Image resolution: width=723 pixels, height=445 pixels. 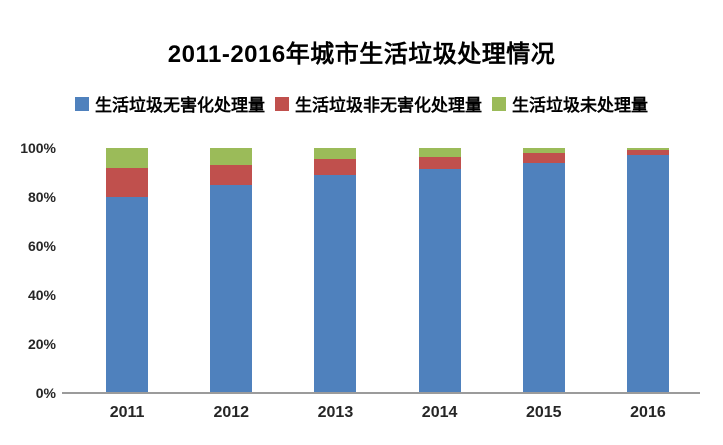 What do you see at coordinates (41, 197) in the screenshot?
I see `y-tick-label-80%: 80%` at bounding box center [41, 197].